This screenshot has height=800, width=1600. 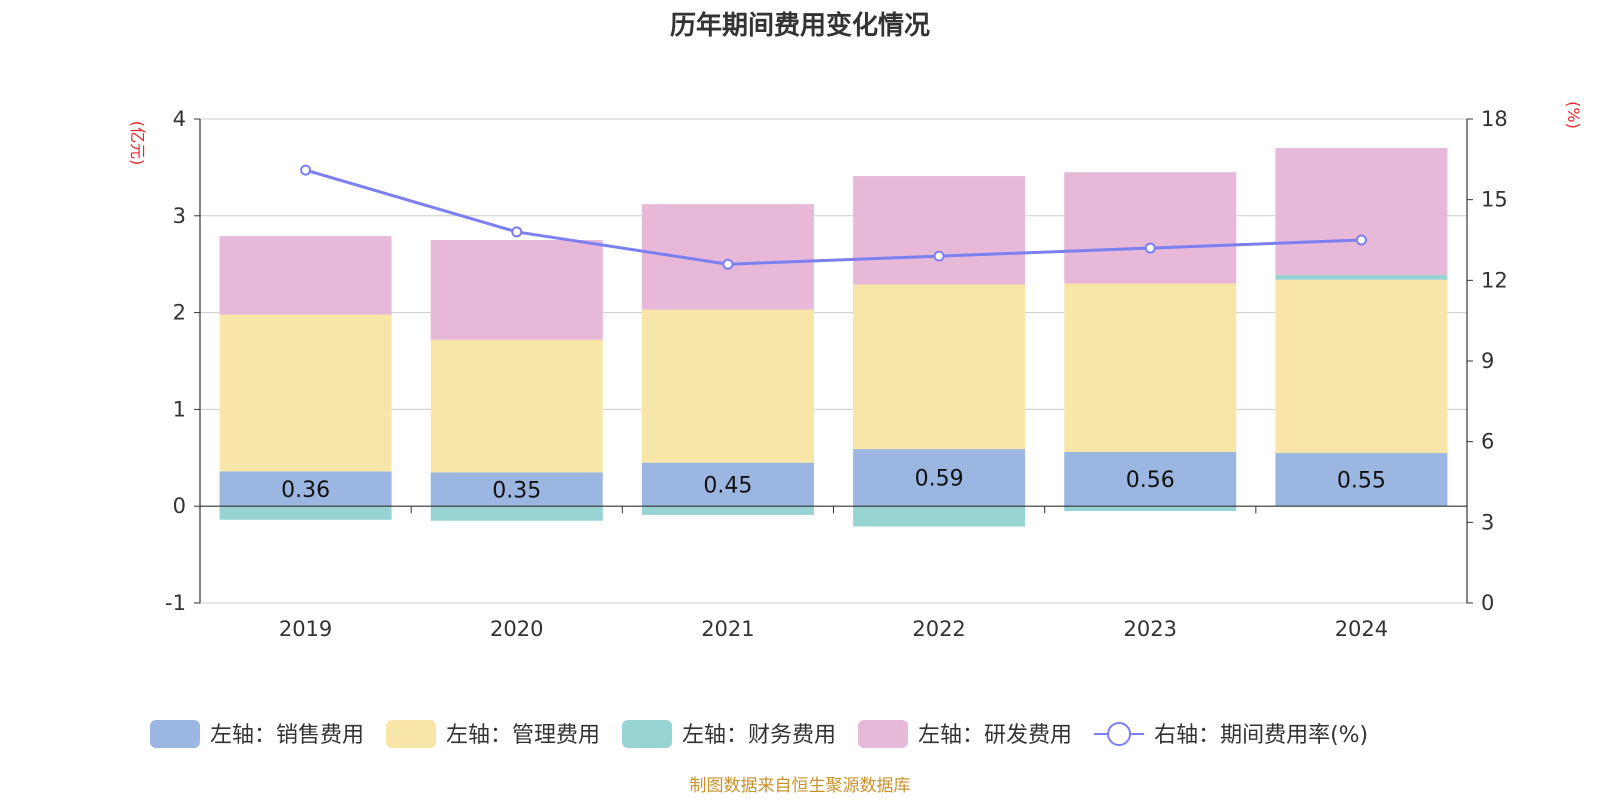 I want to click on x-tick-label: 2022, so click(x=938, y=629).